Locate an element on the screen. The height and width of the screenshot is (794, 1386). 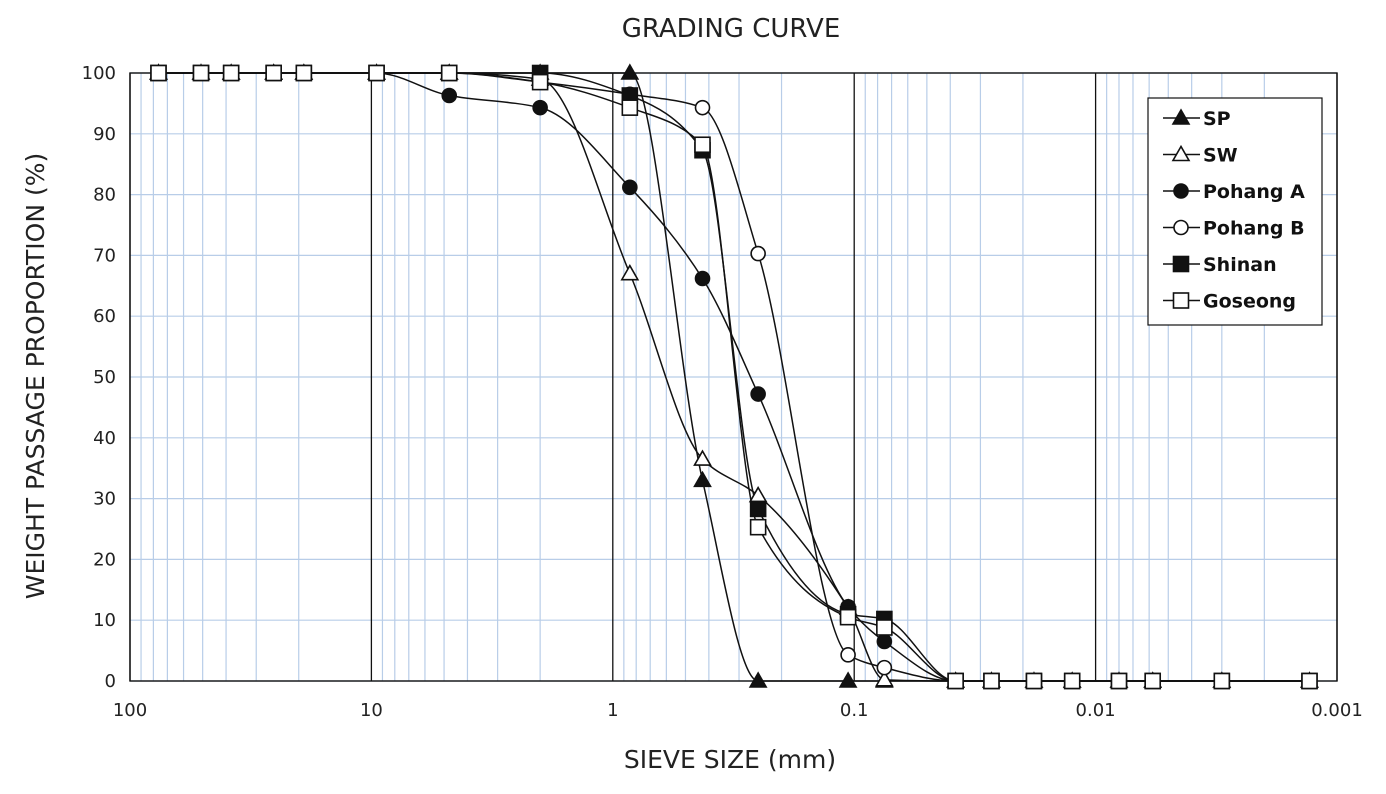
legend-label-pohang-a: Pohang A is located at coordinates (1254, 192).